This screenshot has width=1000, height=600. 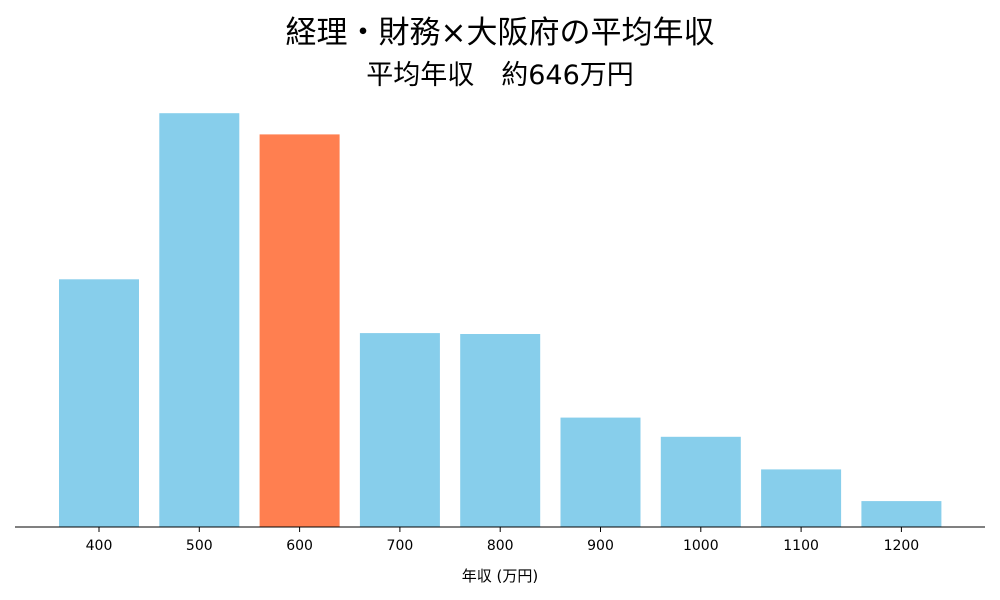 I want to click on x-tick-label-700: 700, so click(x=400, y=546).